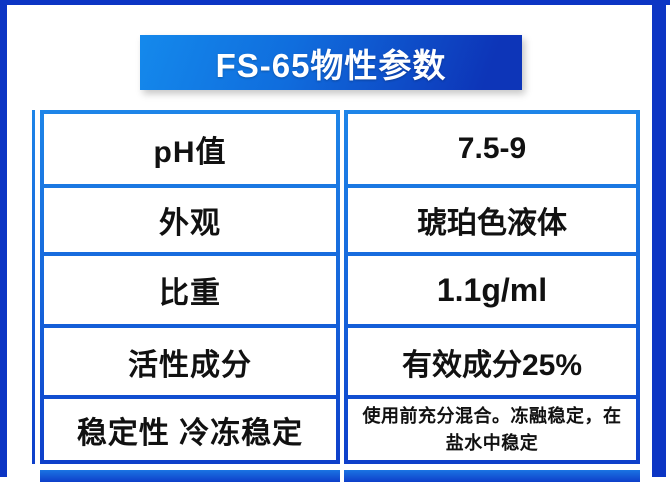 This screenshot has height=482, width=670. I want to click on table-row-value-stability: 使用前充分混合。冻融稳定，在盐水中稳定, so click(492, 429).